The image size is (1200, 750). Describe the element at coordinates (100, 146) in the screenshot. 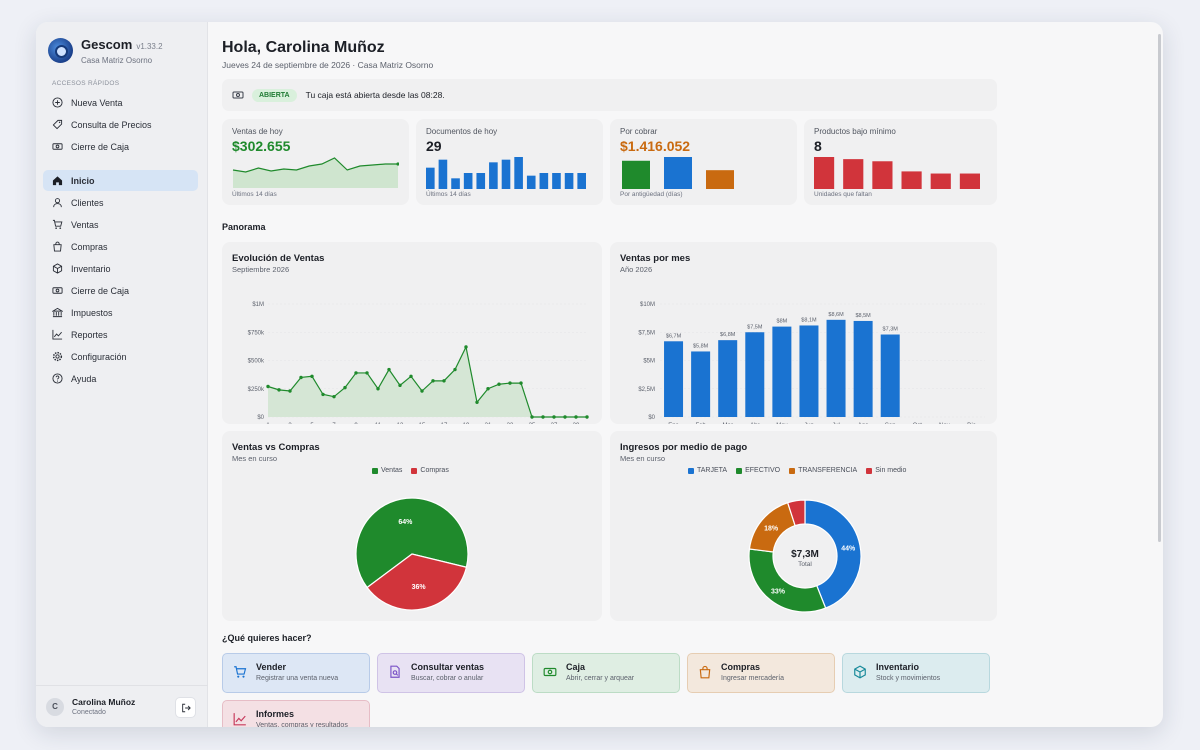

I see `quick-item-label: Cierre de Caja` at that location.